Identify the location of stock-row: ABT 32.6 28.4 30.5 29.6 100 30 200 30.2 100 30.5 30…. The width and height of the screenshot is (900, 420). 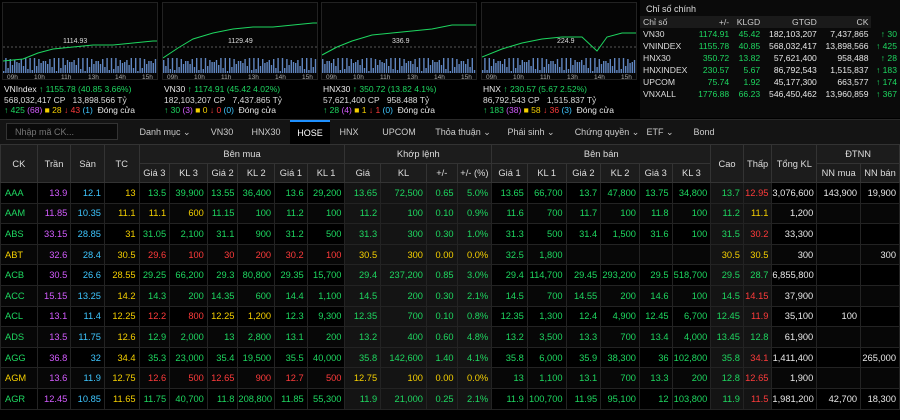
(450, 254).